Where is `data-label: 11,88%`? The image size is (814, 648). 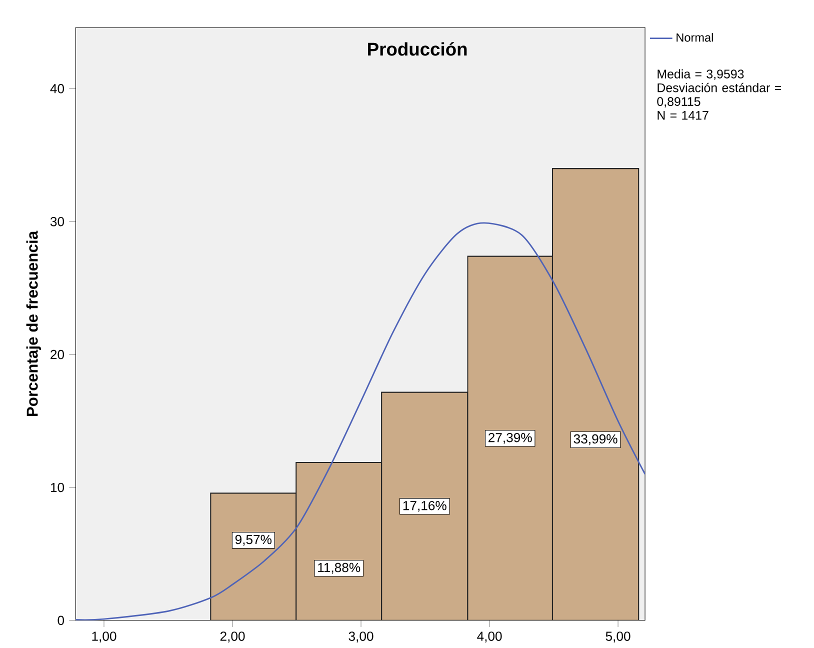
data-label: 11,88% is located at coordinates (339, 568).